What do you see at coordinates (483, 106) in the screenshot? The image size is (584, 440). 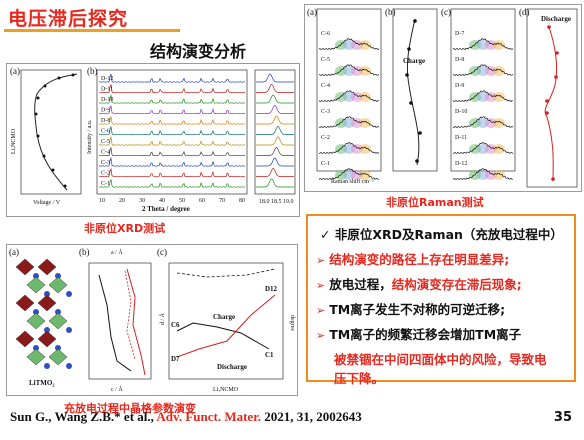 I see `raman-spectra-c: D-7 D-8 D-9 D-10 D-11 D-12` at bounding box center [483, 106].